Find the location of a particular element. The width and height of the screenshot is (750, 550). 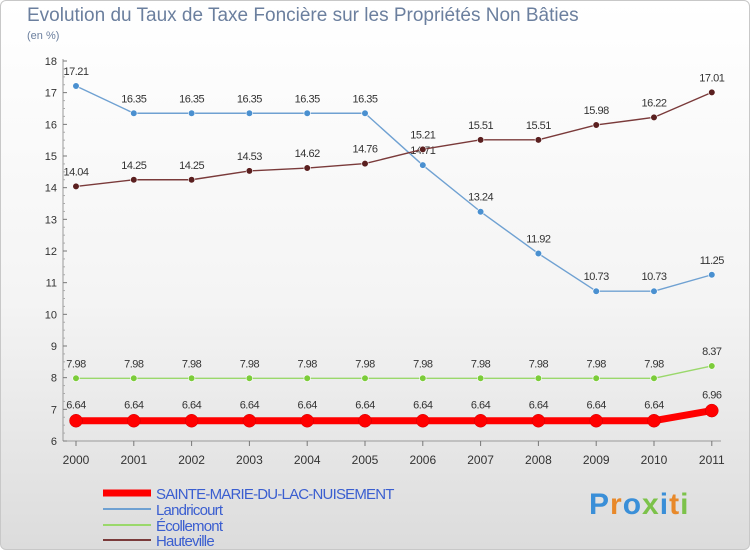

data-label: 14.53 is located at coordinates (249, 157).